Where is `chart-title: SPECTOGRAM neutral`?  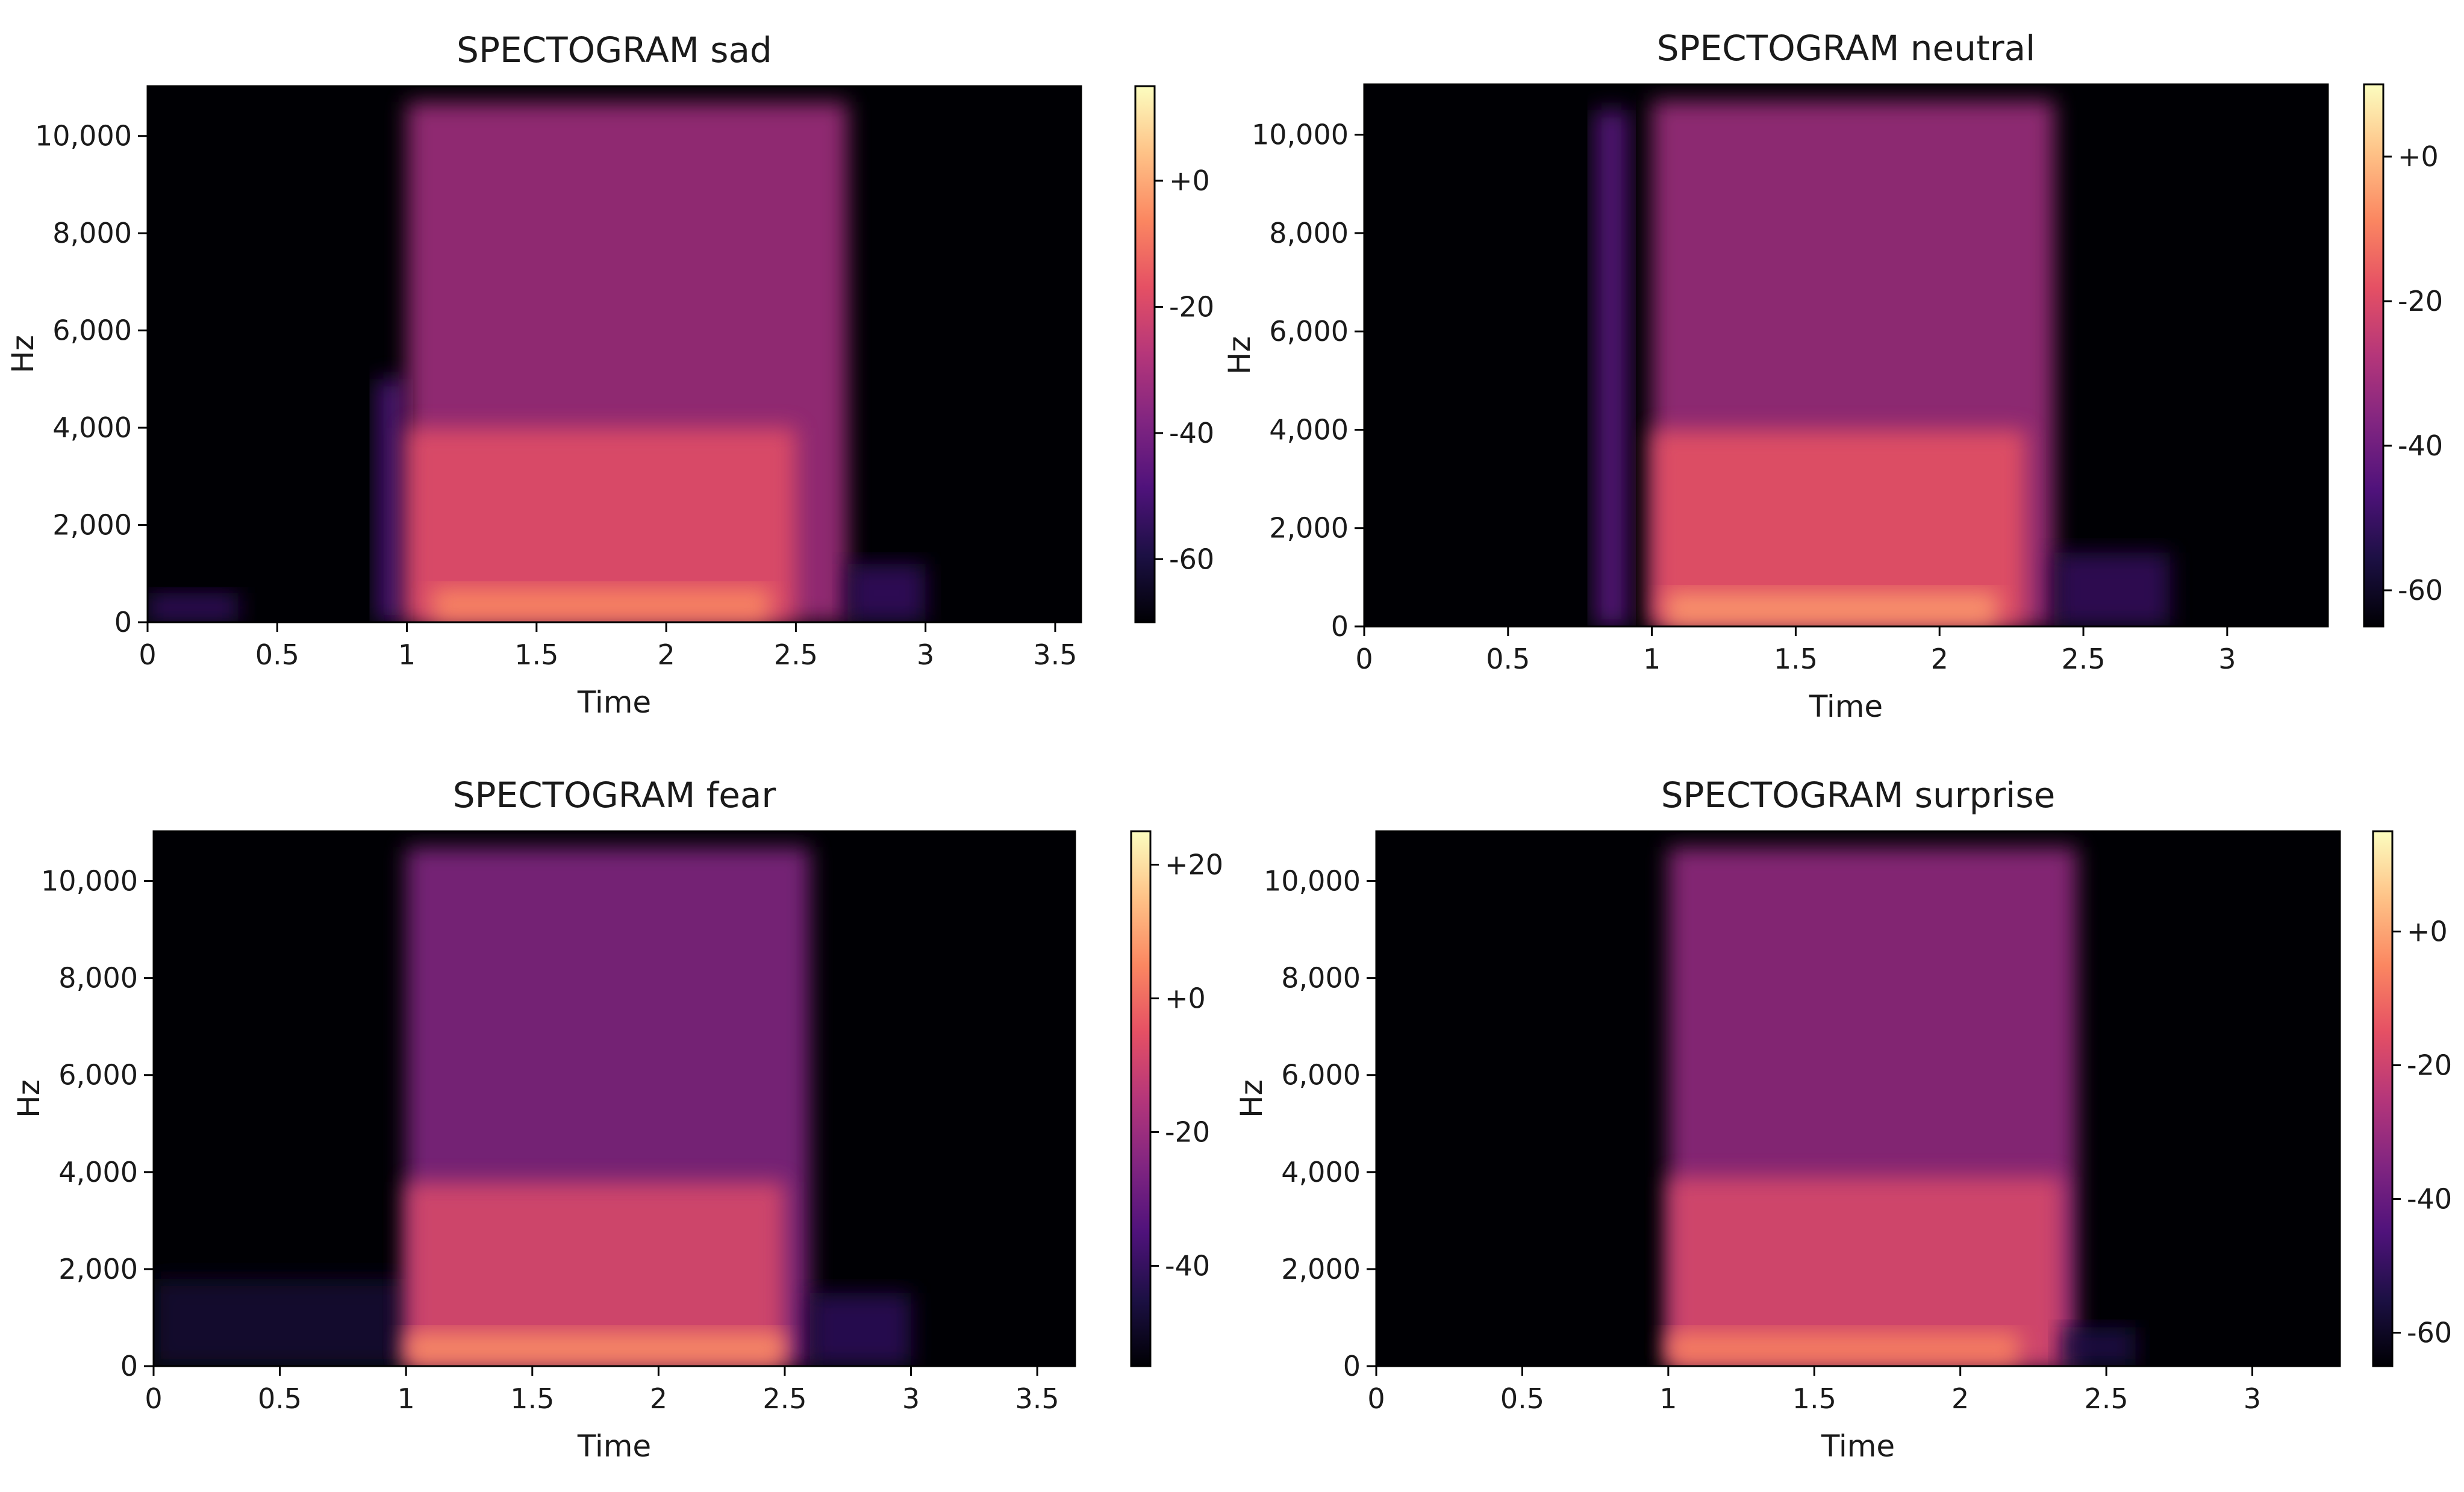
chart-title: SPECTOGRAM neutral is located at coordinates (1846, 49).